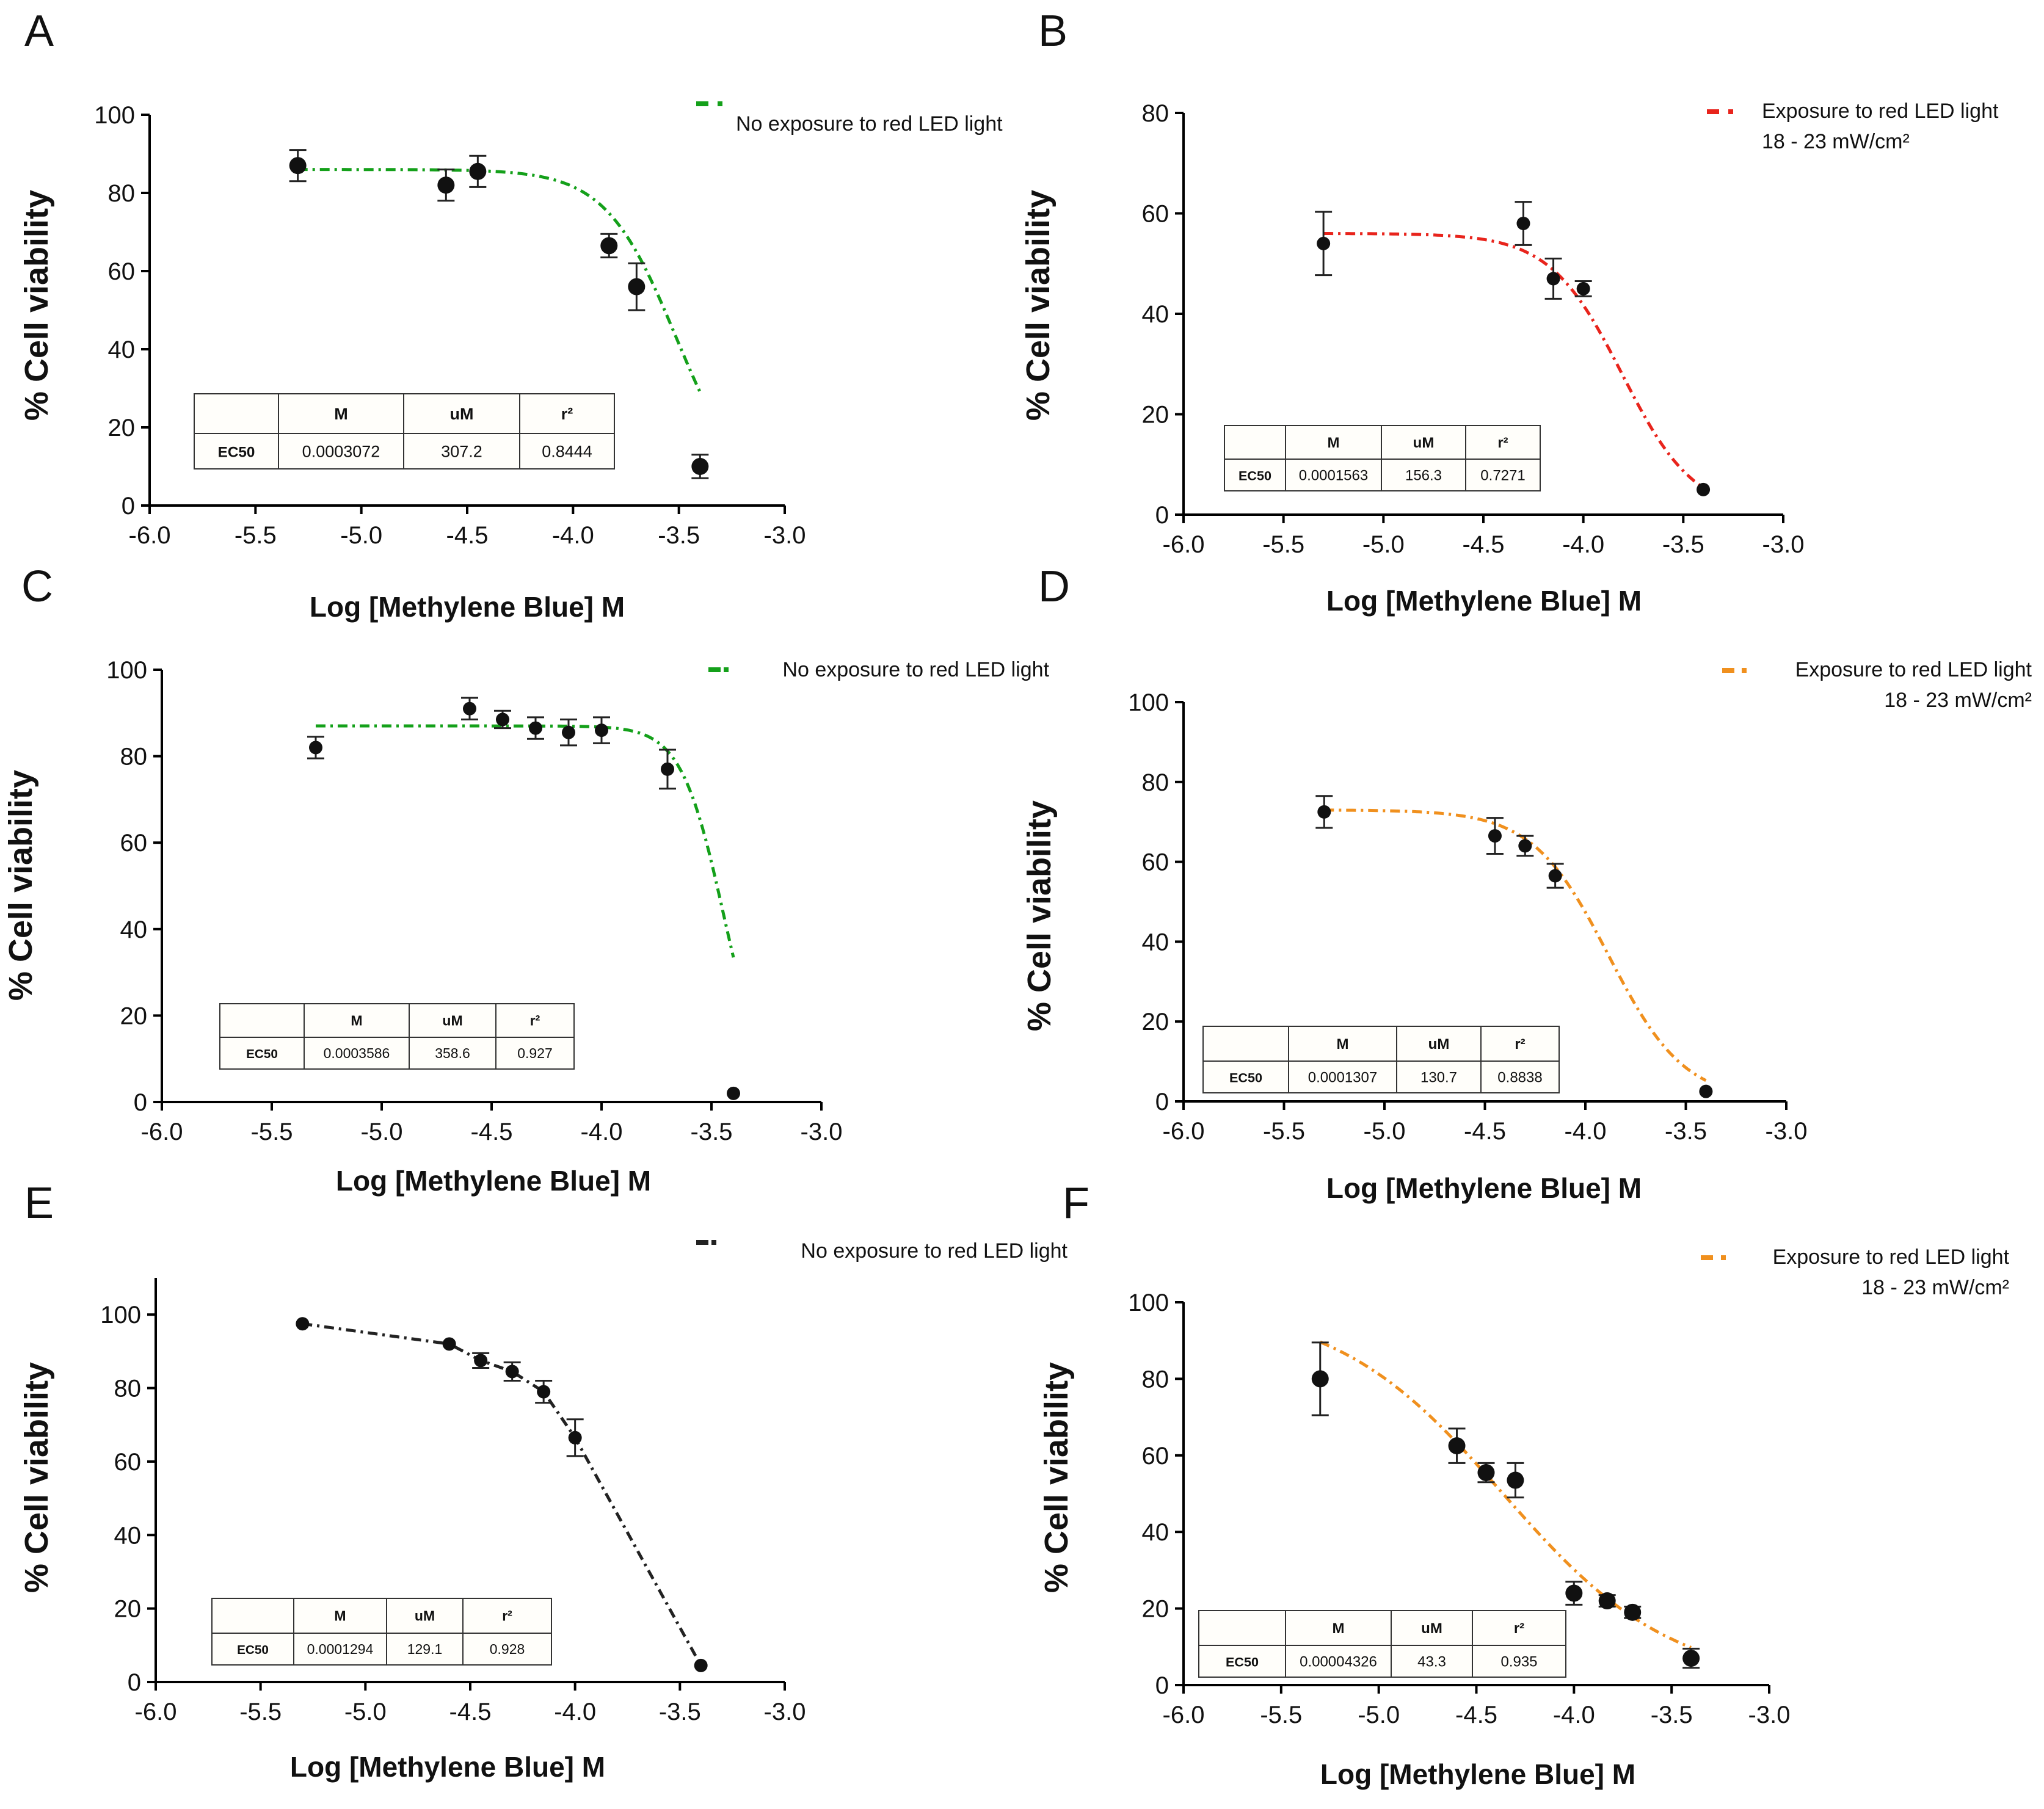 Image resolution: width=2044 pixels, height=1809 pixels. Describe the element at coordinates (453, 1053) in the screenshot. I see `ec50-micromolar: 358.6` at that location.